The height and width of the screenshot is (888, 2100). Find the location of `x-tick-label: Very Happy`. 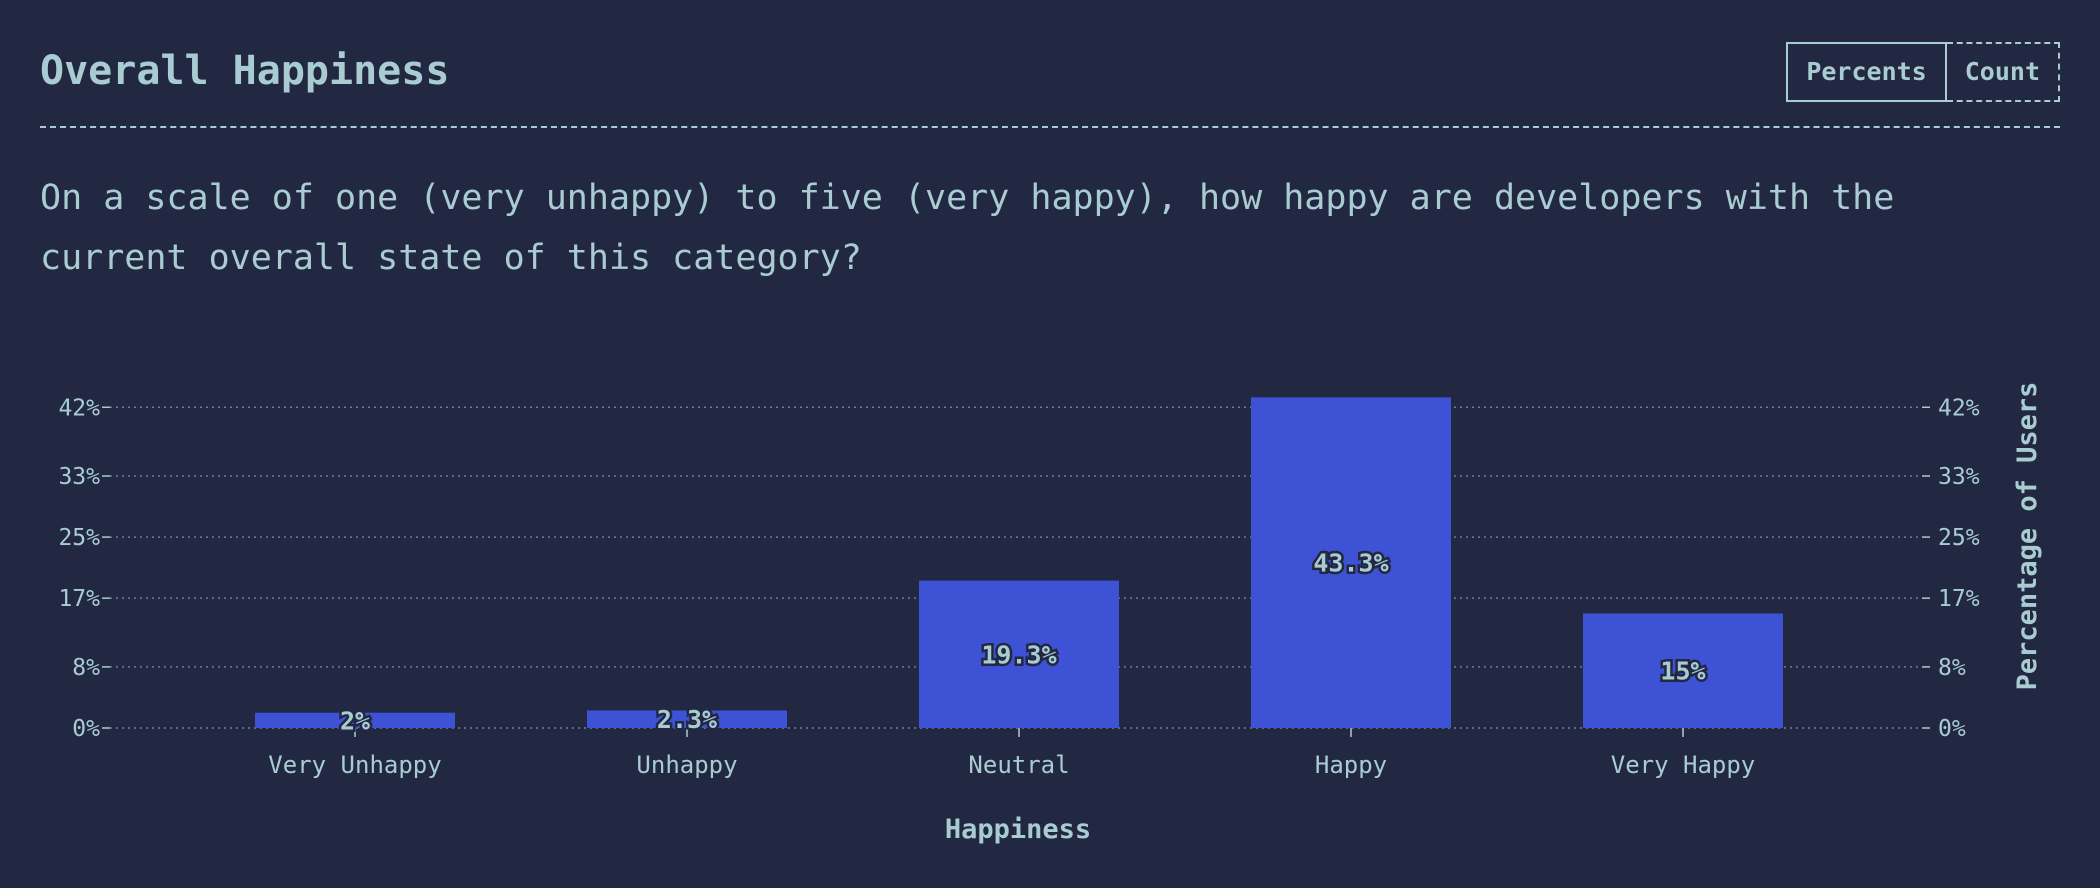

x-tick-label: Very Happy is located at coordinates (1683, 765).